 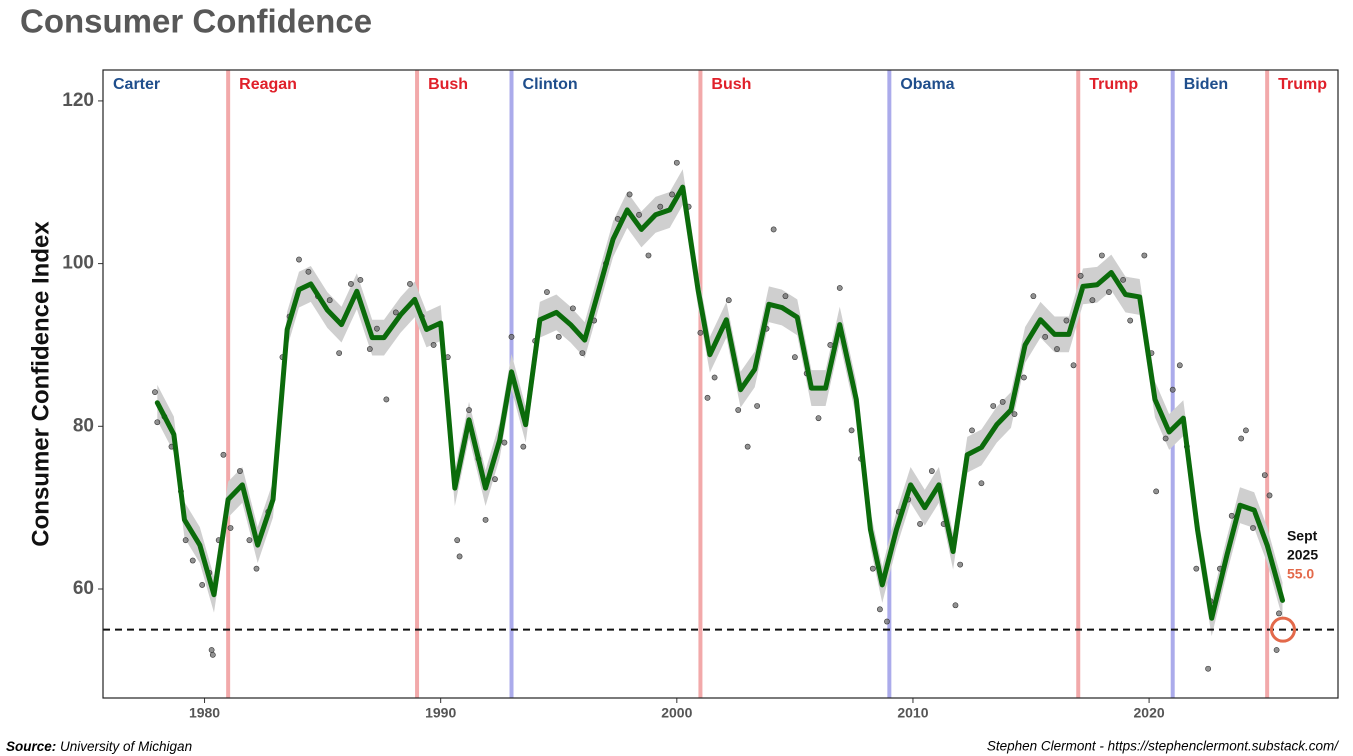 What do you see at coordinates (1300, 574) in the screenshot?
I see `highlight-value: 55.0` at bounding box center [1300, 574].